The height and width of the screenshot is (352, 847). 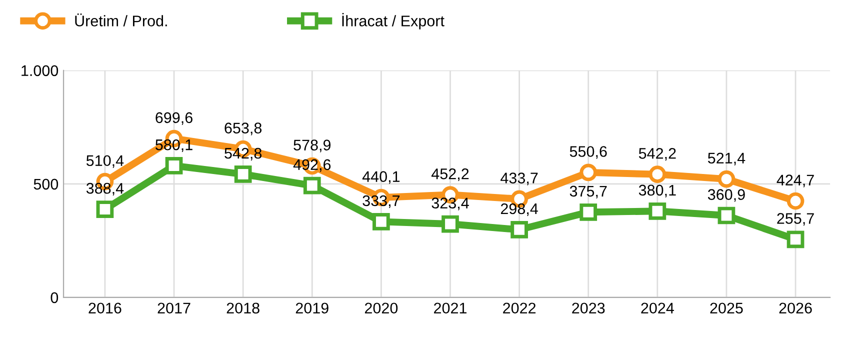 What do you see at coordinates (105, 308) in the screenshot?
I see `x-tick-label: 2016` at bounding box center [105, 308].